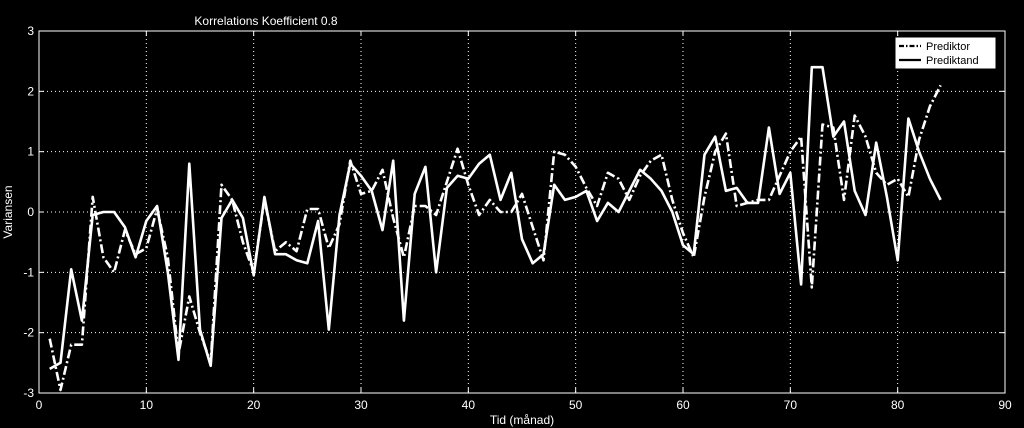 The height and width of the screenshot is (428, 1024). Describe the element at coordinates (576, 405) in the screenshot. I see `x-tick-label: 50` at that location.